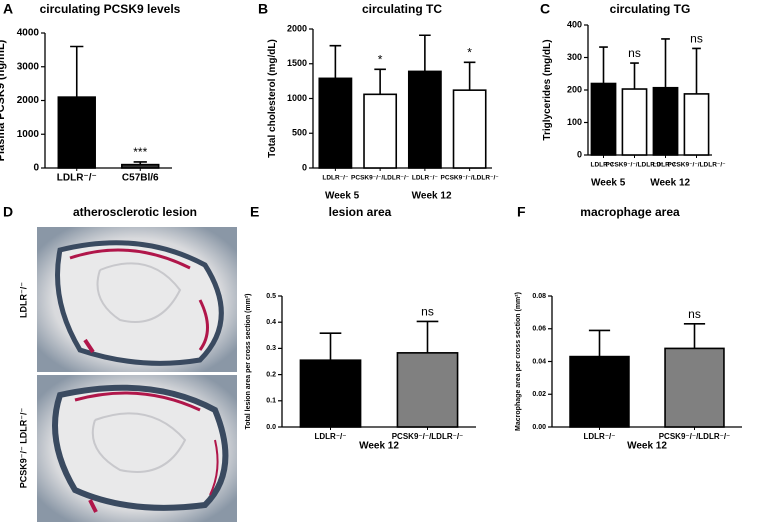 The image size is (766, 524). Describe the element at coordinates (271, 427) in the screenshot. I see `y-tick-label: 0.0` at that location.